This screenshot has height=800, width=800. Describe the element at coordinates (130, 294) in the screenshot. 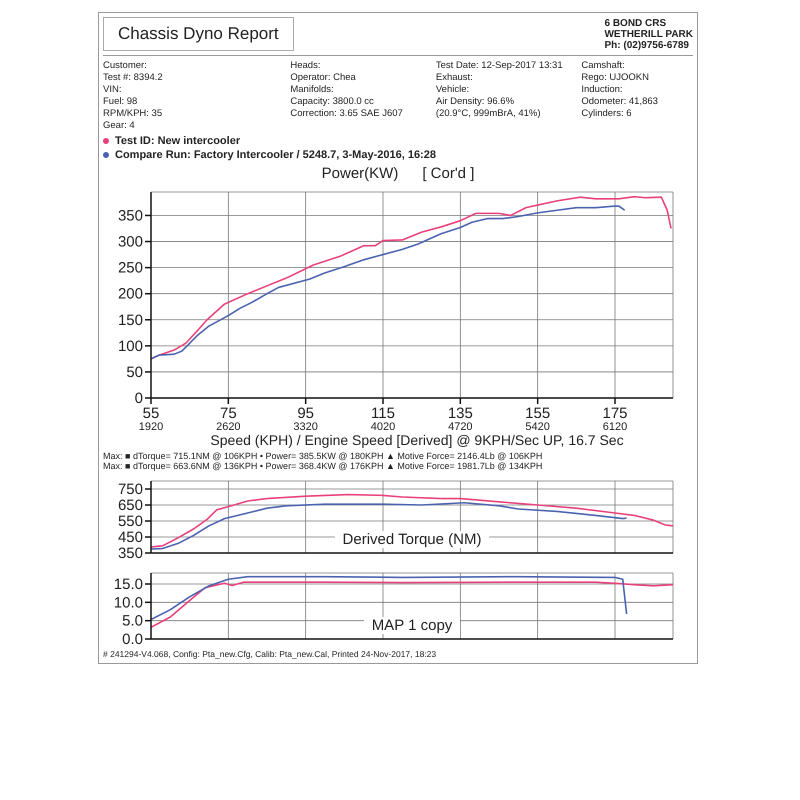

I see `y-tick-label: 200` at that location.